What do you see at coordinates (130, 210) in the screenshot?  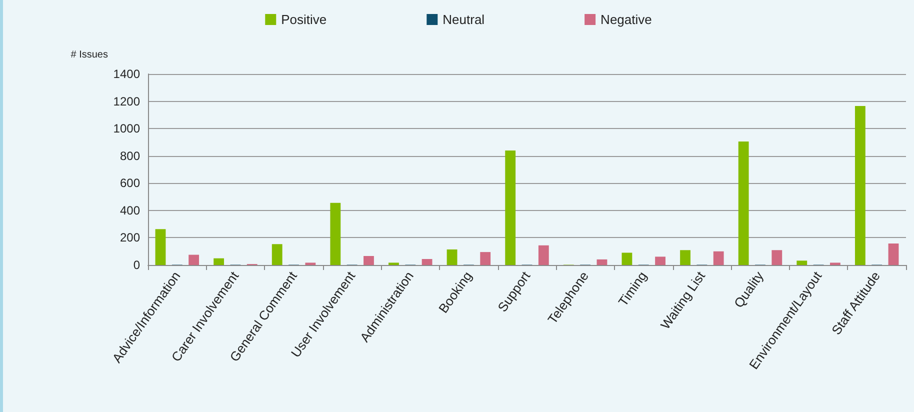 I see `y-tick-label: 400` at bounding box center [130, 210].